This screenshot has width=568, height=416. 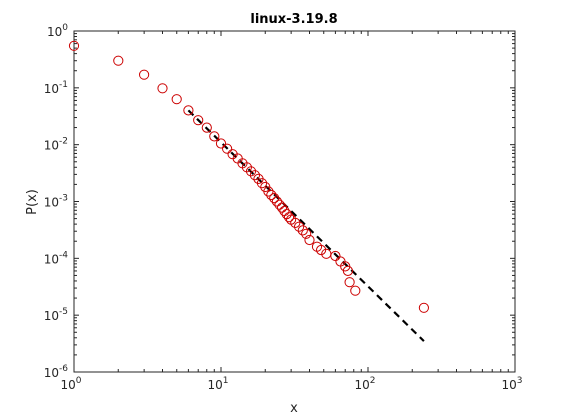 I want to click on y-axis-label: P(x), so click(x=32, y=202).